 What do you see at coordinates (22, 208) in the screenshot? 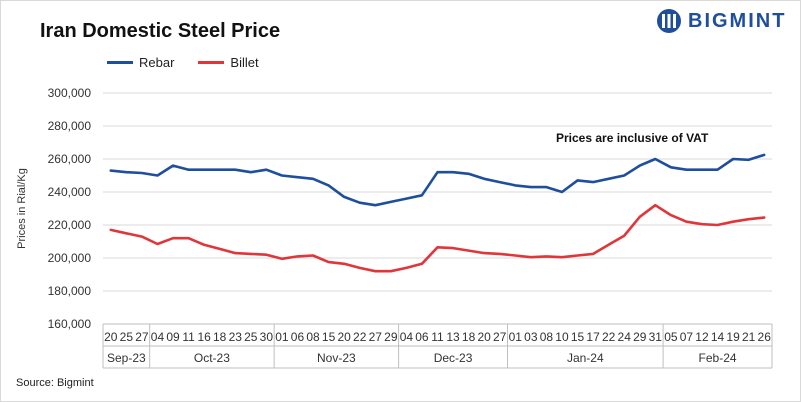
I see `y-axis-label: Prices in Rial/Kg` at bounding box center [22, 208].